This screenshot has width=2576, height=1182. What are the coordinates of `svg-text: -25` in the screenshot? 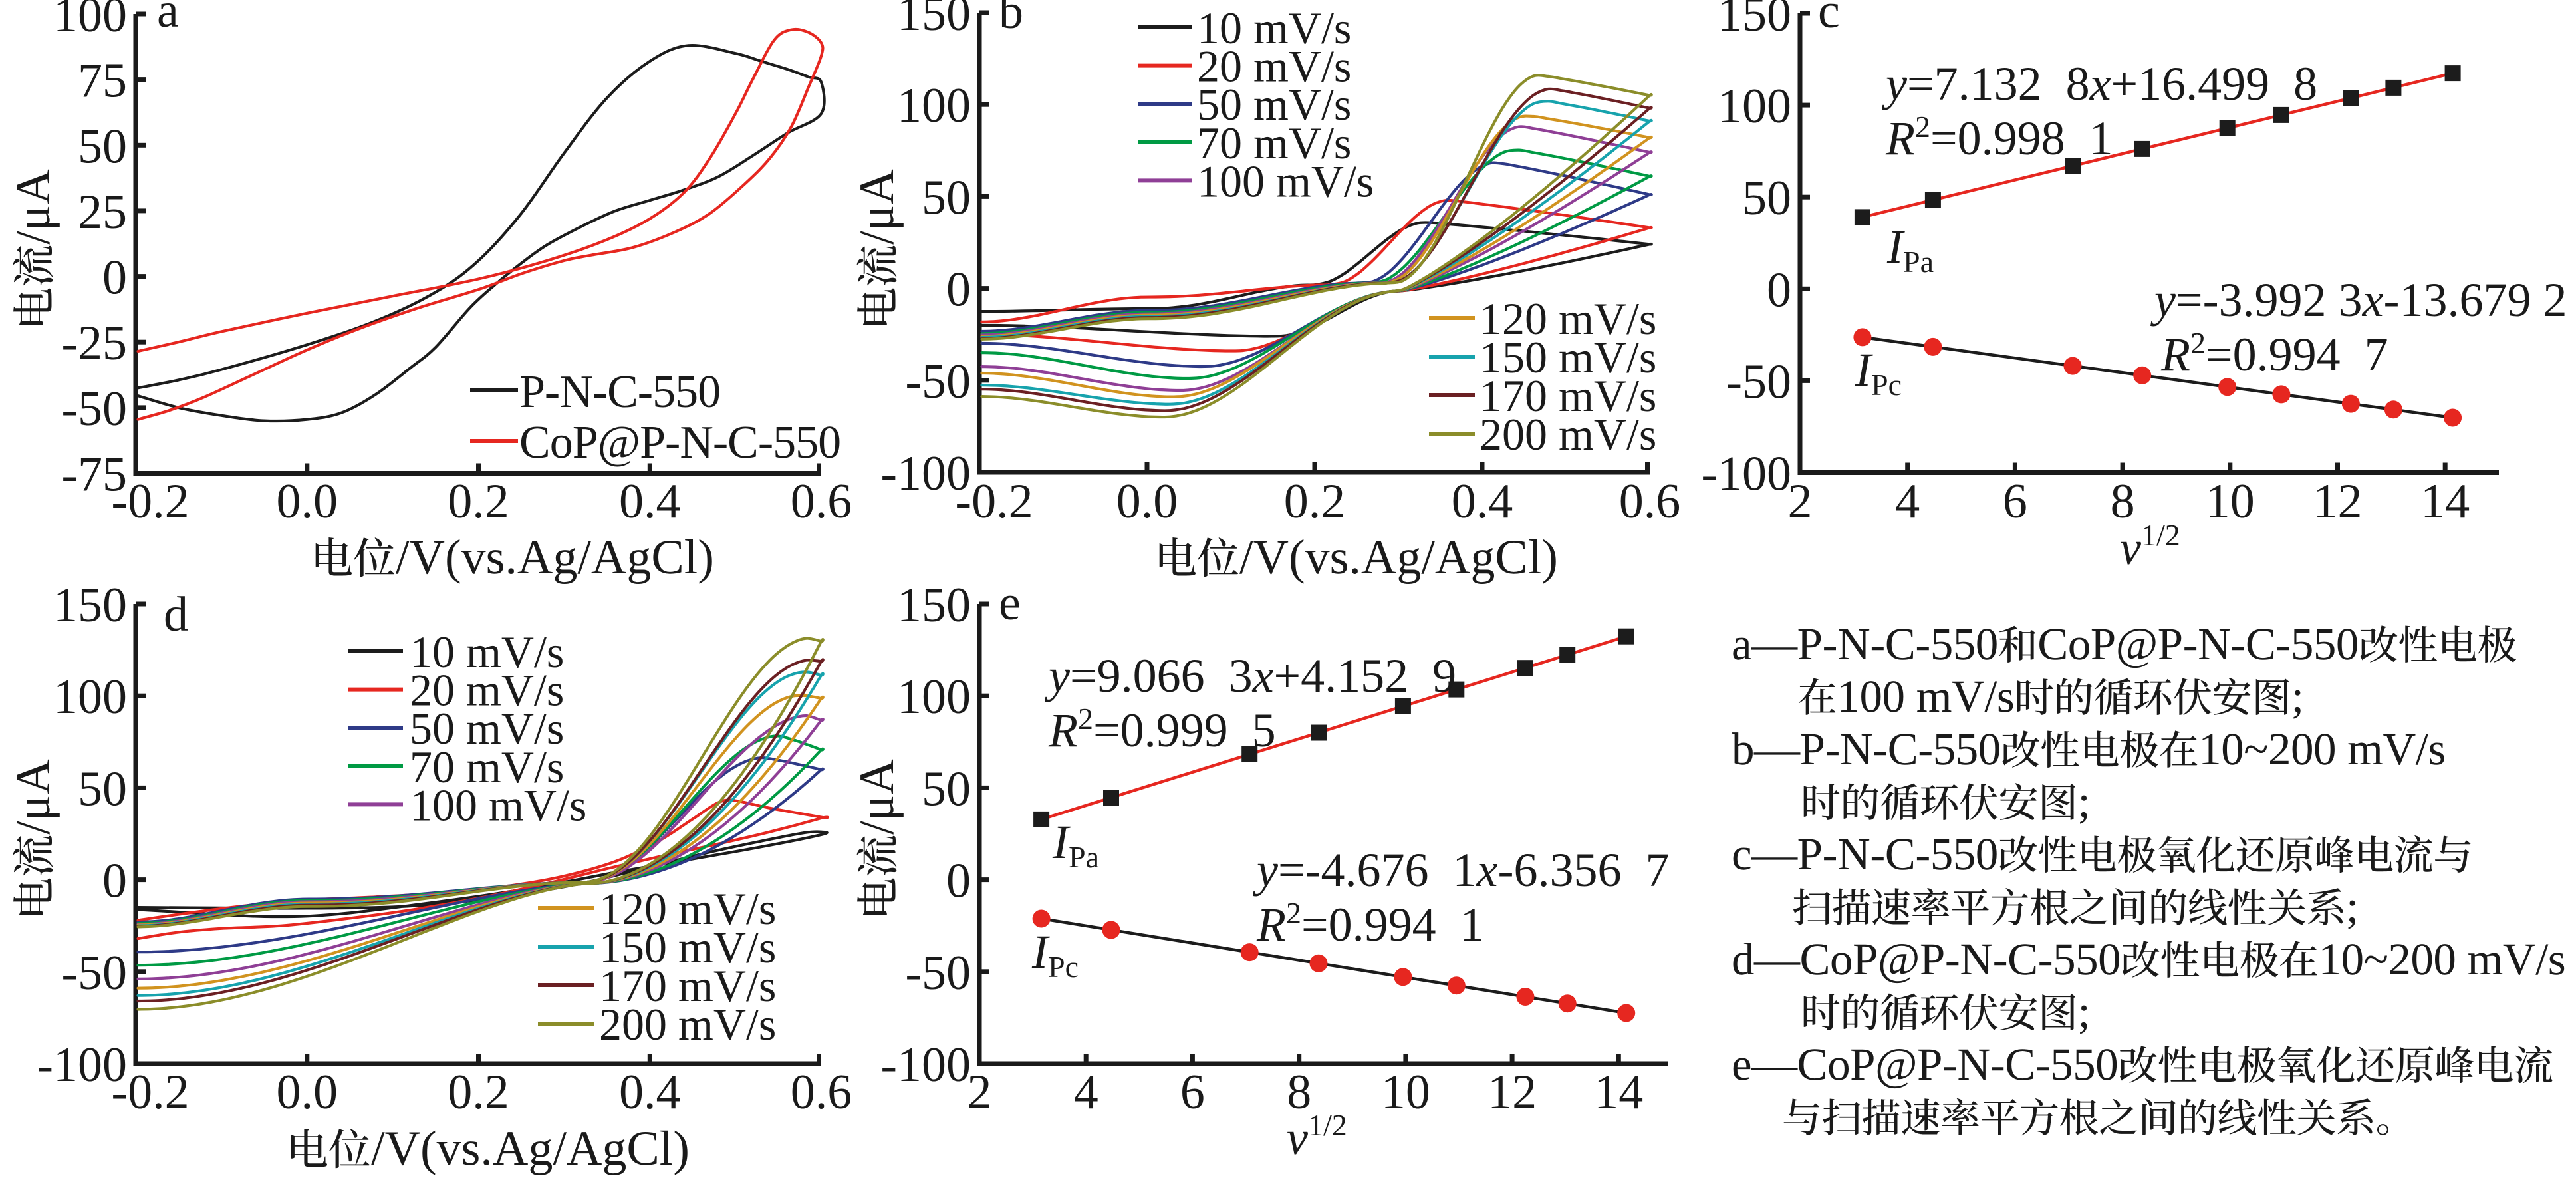 It's located at (94, 343).